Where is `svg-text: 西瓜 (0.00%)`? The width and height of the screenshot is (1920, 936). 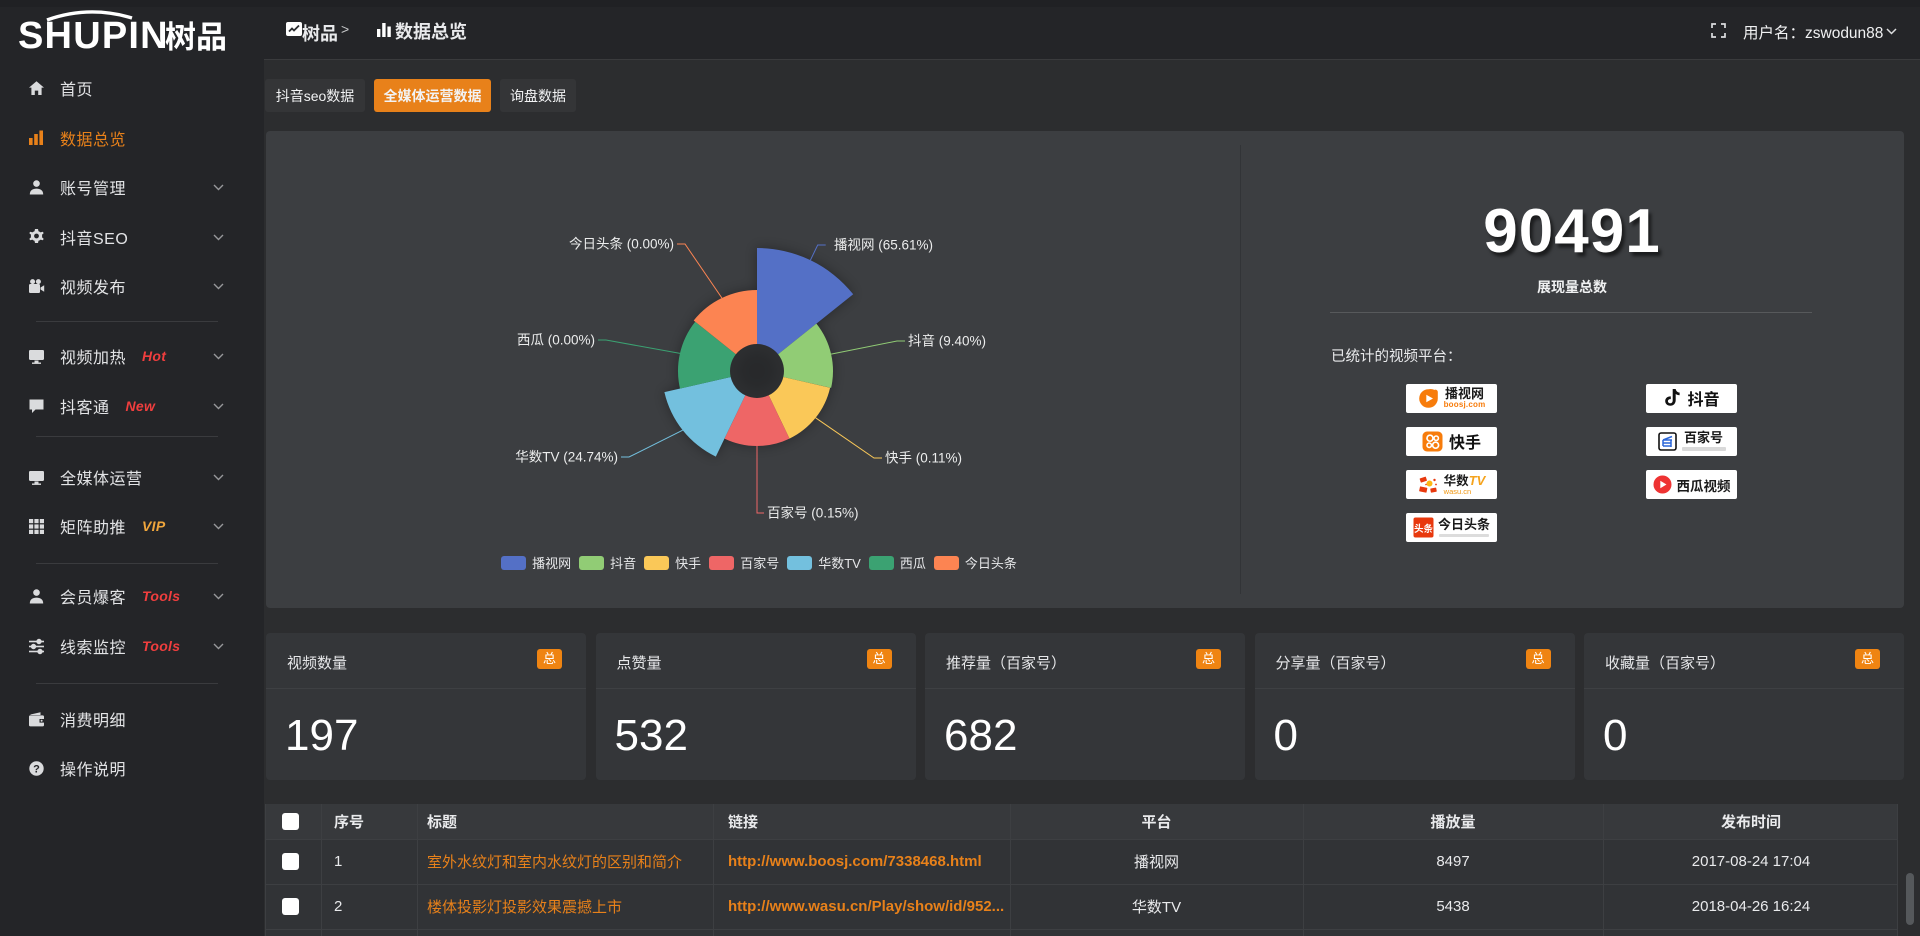
svg-text: 西瓜 (0.00%) is located at coordinates (556, 340).